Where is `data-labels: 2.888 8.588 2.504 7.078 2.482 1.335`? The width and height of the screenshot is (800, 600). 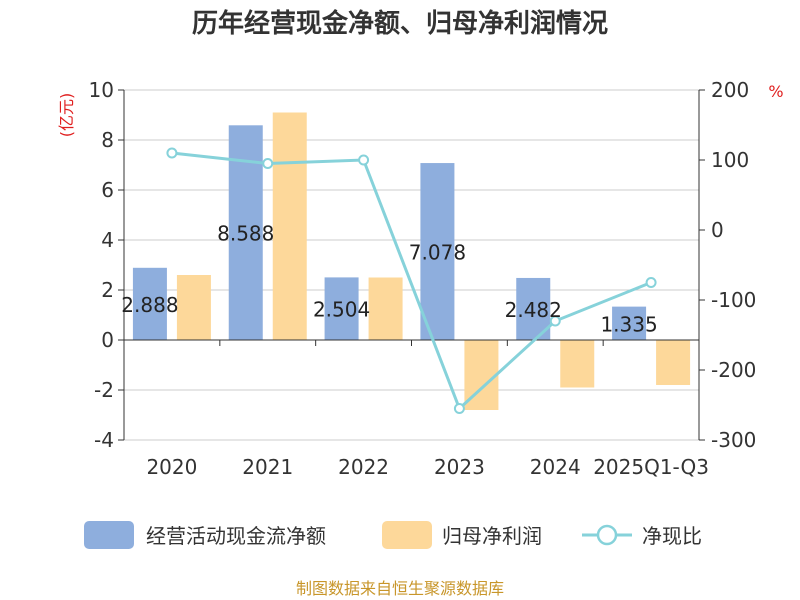 data-labels: 2.888 8.588 2.504 7.078 2.482 1.335 is located at coordinates (389, 279).